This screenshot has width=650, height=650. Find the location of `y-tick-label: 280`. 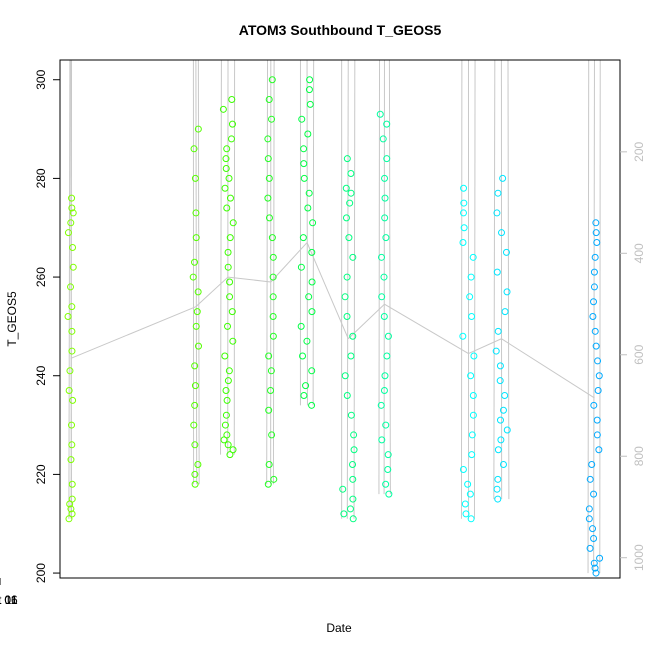

y-tick-label: 280 is located at coordinates (41, 178).